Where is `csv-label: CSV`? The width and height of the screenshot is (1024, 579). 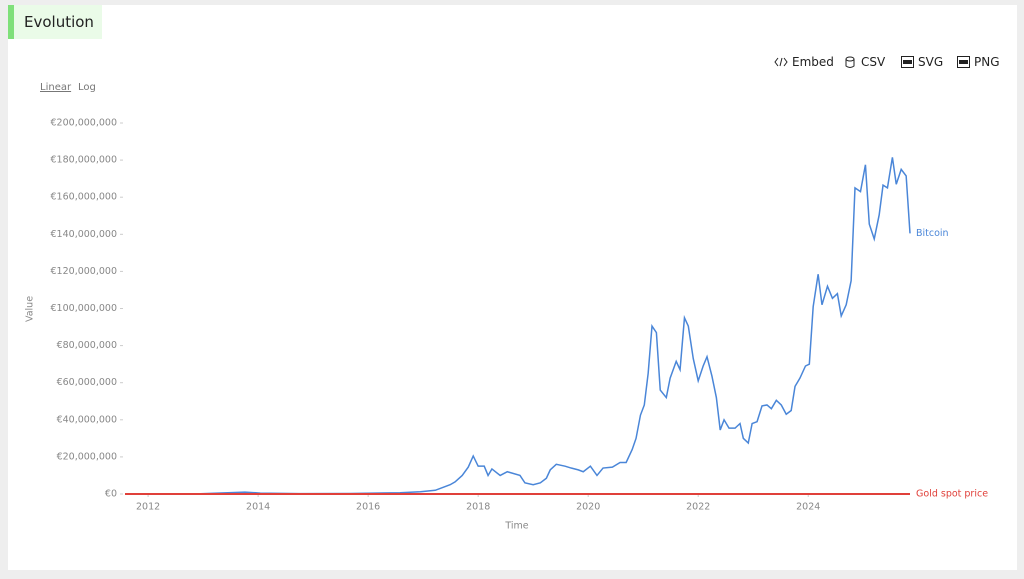
csv-label: CSV is located at coordinates (873, 62).